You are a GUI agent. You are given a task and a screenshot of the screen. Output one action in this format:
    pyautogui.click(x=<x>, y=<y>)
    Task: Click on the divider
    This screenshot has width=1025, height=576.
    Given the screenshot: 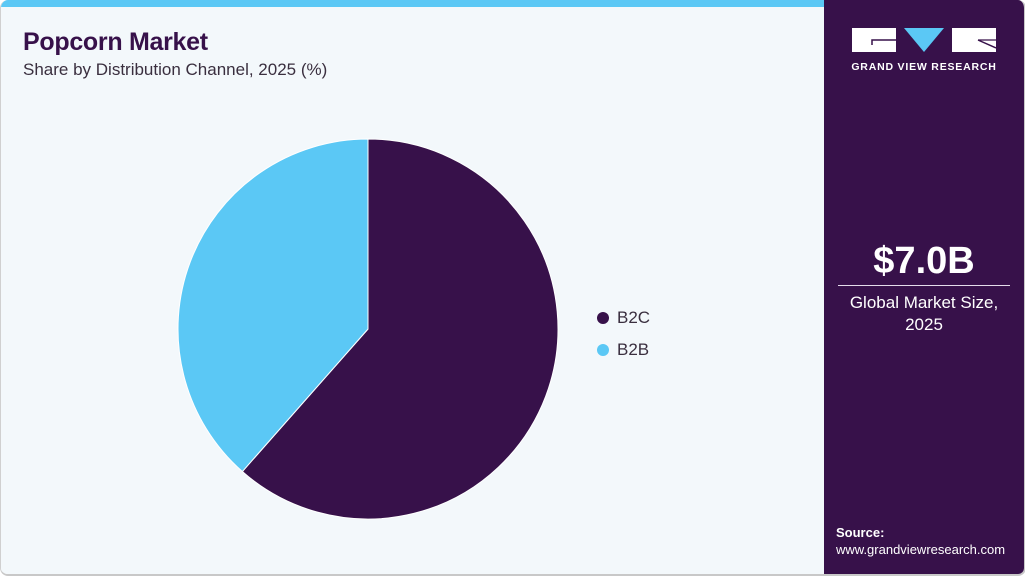 What is the action you would take?
    pyautogui.click(x=924, y=285)
    